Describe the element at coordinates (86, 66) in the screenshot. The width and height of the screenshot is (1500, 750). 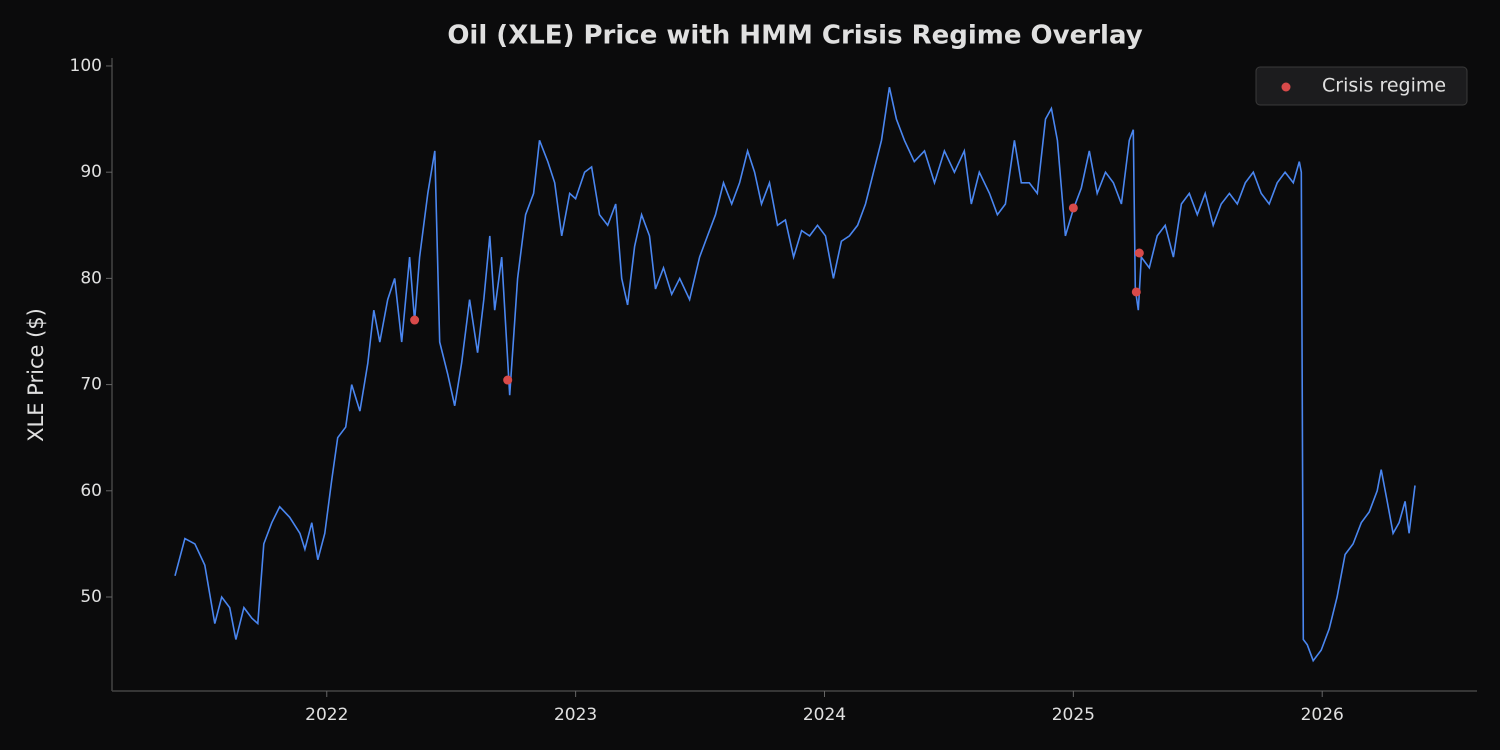
I see `y-tick-label: 100` at that location.